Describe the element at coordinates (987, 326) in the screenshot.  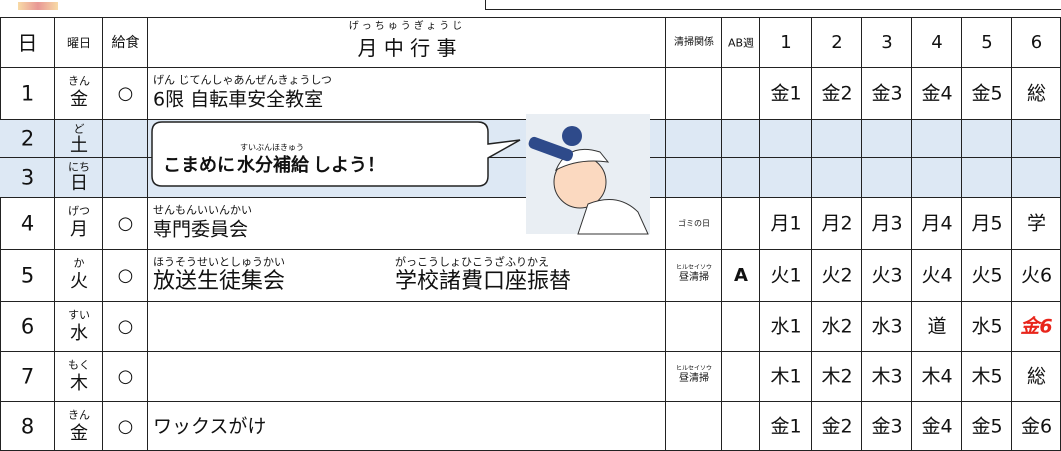
I see `period: 水5` at that location.